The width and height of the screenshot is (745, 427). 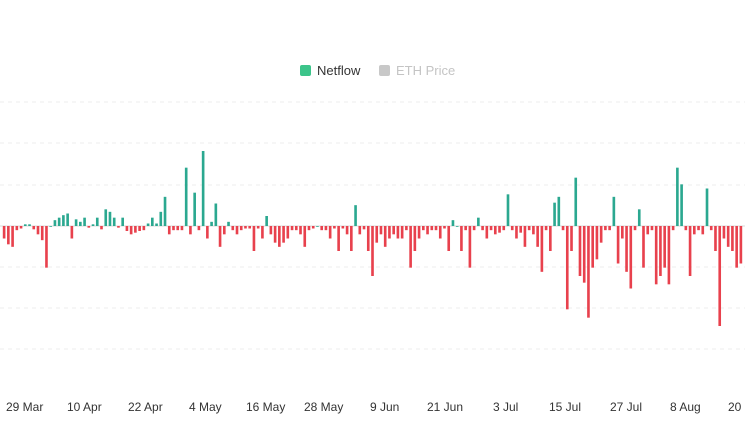 I want to click on legend-item-eth-price: ETH Price, so click(x=417, y=70).